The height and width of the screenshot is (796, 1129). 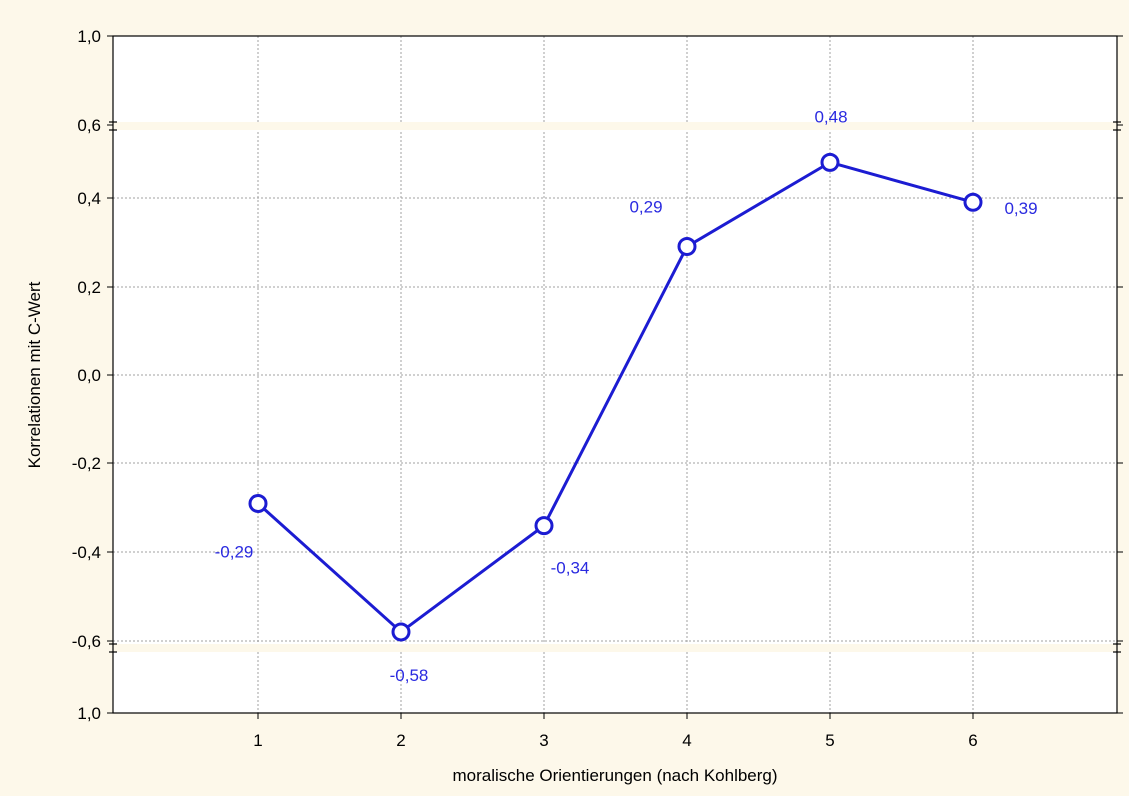 I want to click on x-tick-label-3: 4, so click(x=686, y=740).